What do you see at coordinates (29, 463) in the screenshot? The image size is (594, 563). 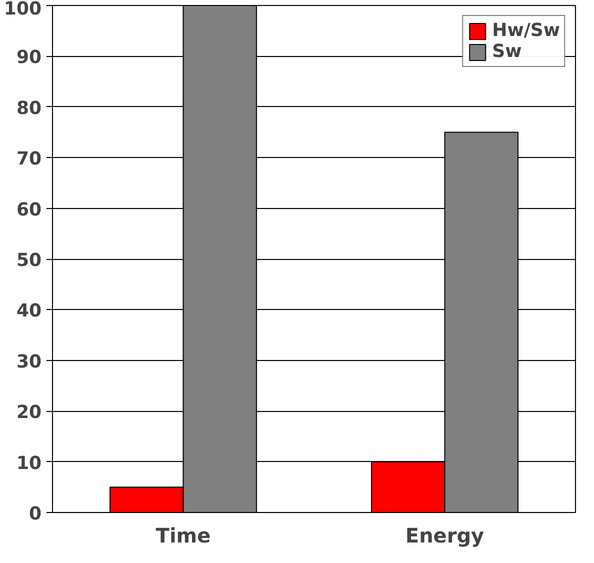 I see `y-tick-label: 10` at bounding box center [29, 463].